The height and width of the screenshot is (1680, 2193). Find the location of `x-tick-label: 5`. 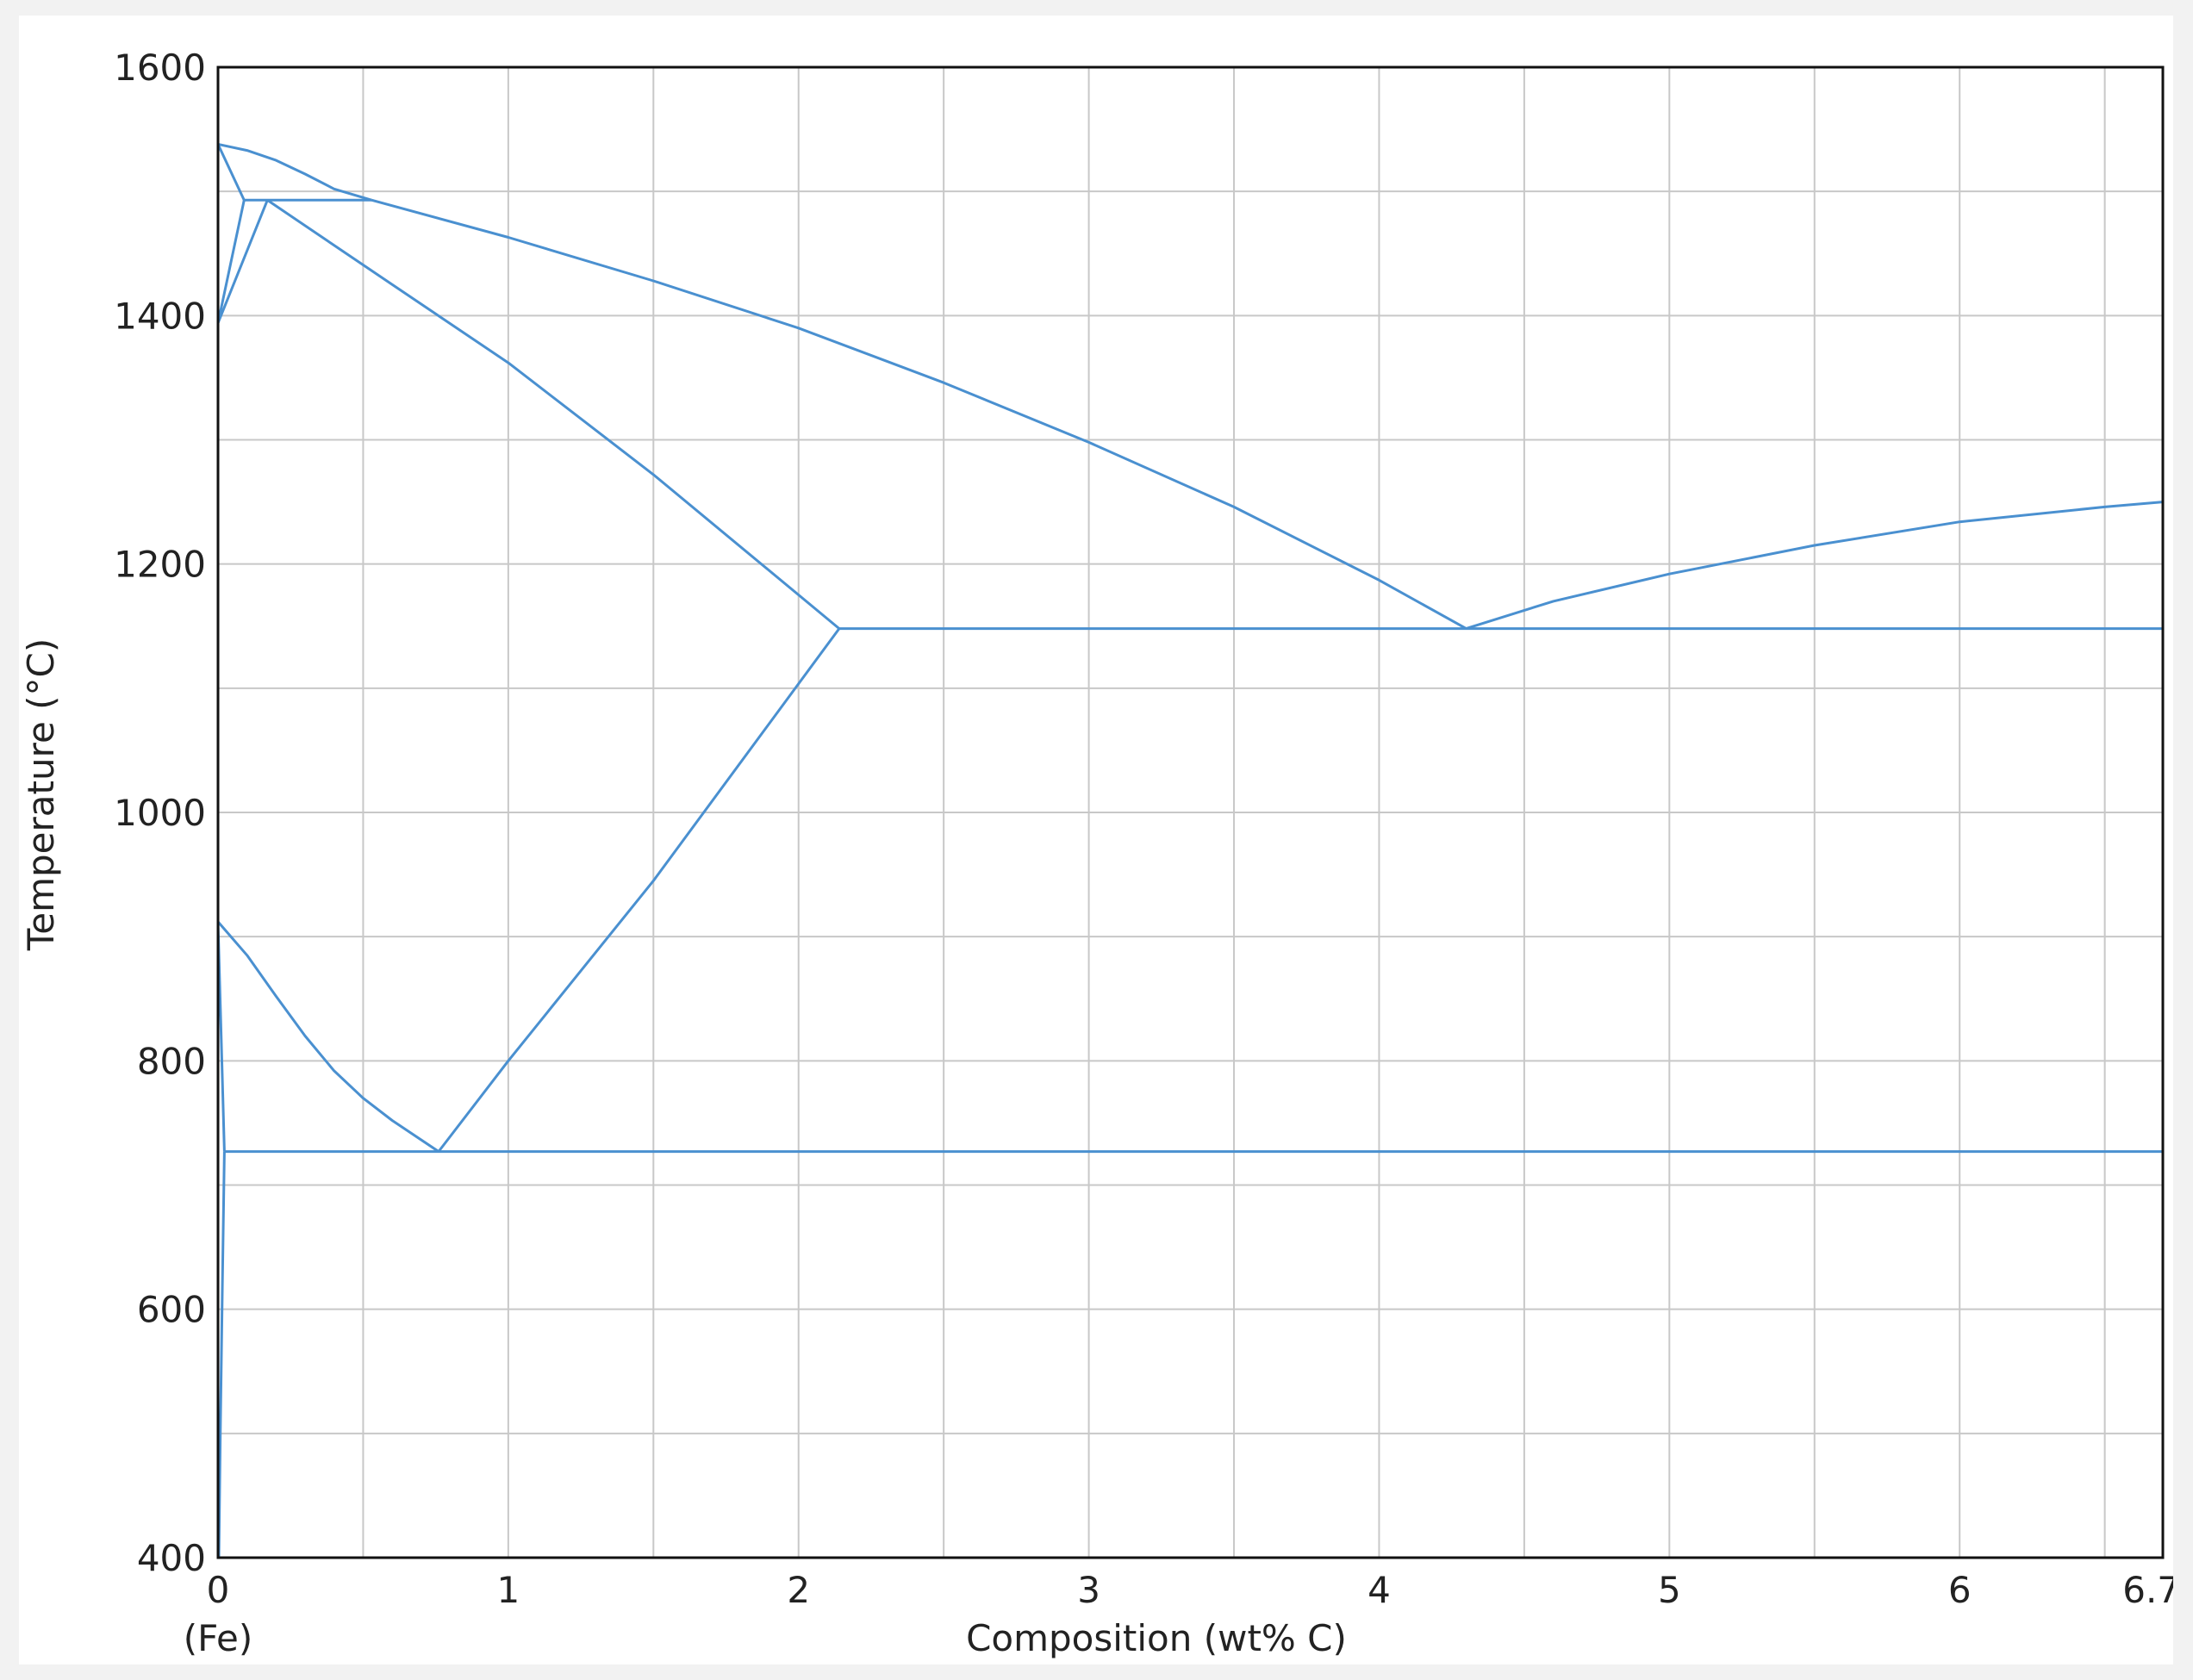

x-tick-label: 5 is located at coordinates (1669, 1590).